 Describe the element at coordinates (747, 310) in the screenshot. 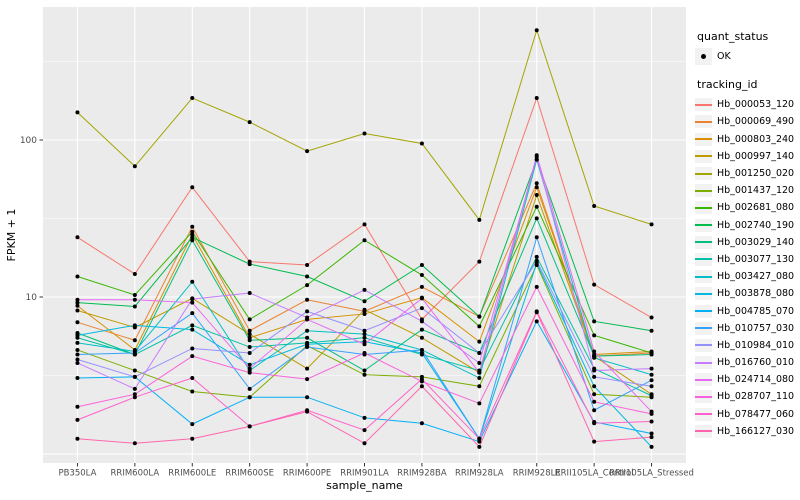

I see `legend-item-Hb_004785_070: Hb_004785_070` at that location.